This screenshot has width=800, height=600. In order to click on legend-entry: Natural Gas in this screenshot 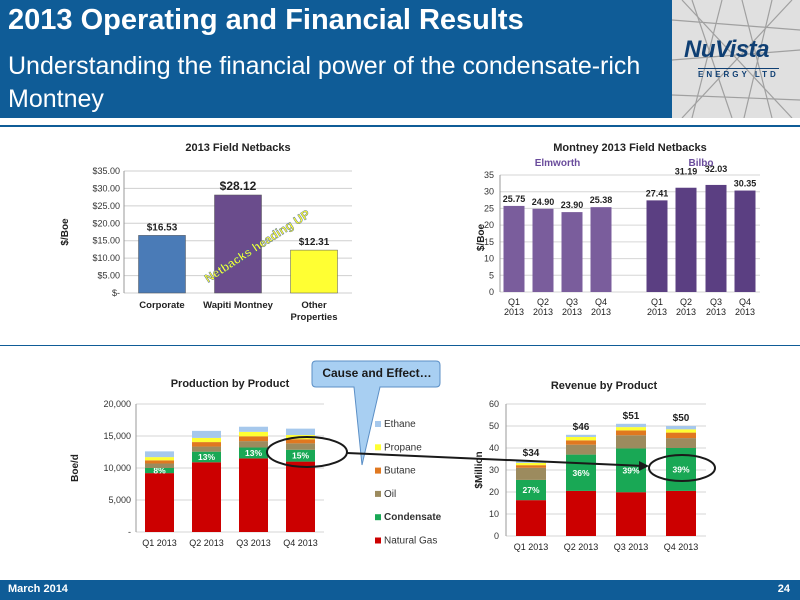, I will do `click(410, 541)`.